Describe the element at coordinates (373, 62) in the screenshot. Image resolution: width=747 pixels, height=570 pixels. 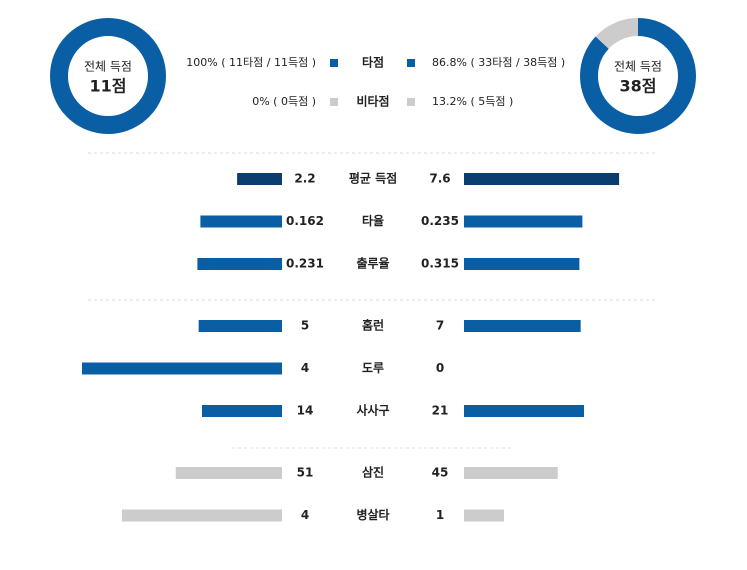
I see `legend-name: 타점` at that location.